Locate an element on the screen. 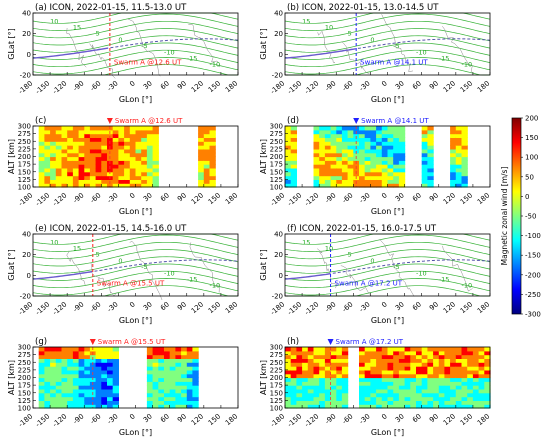 The width and height of the screenshot is (550, 442). x-tick-label: 180 is located at coordinates (483, 307).